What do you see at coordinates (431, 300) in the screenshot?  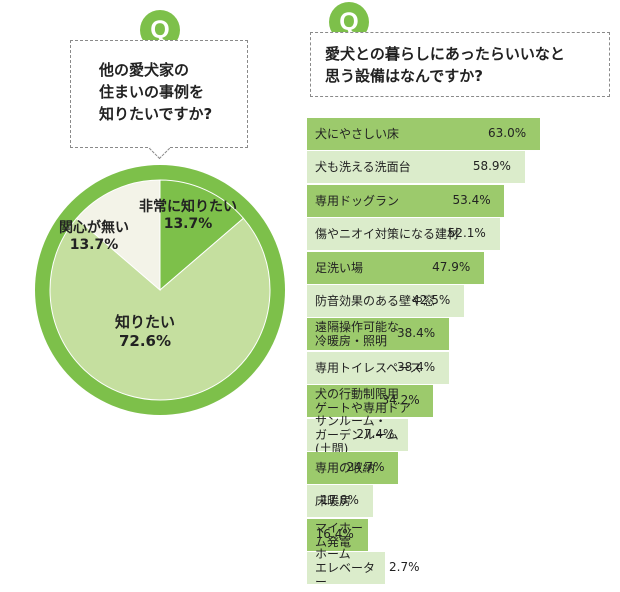 I see `bar-value-label: 42.5%` at bounding box center [431, 300].